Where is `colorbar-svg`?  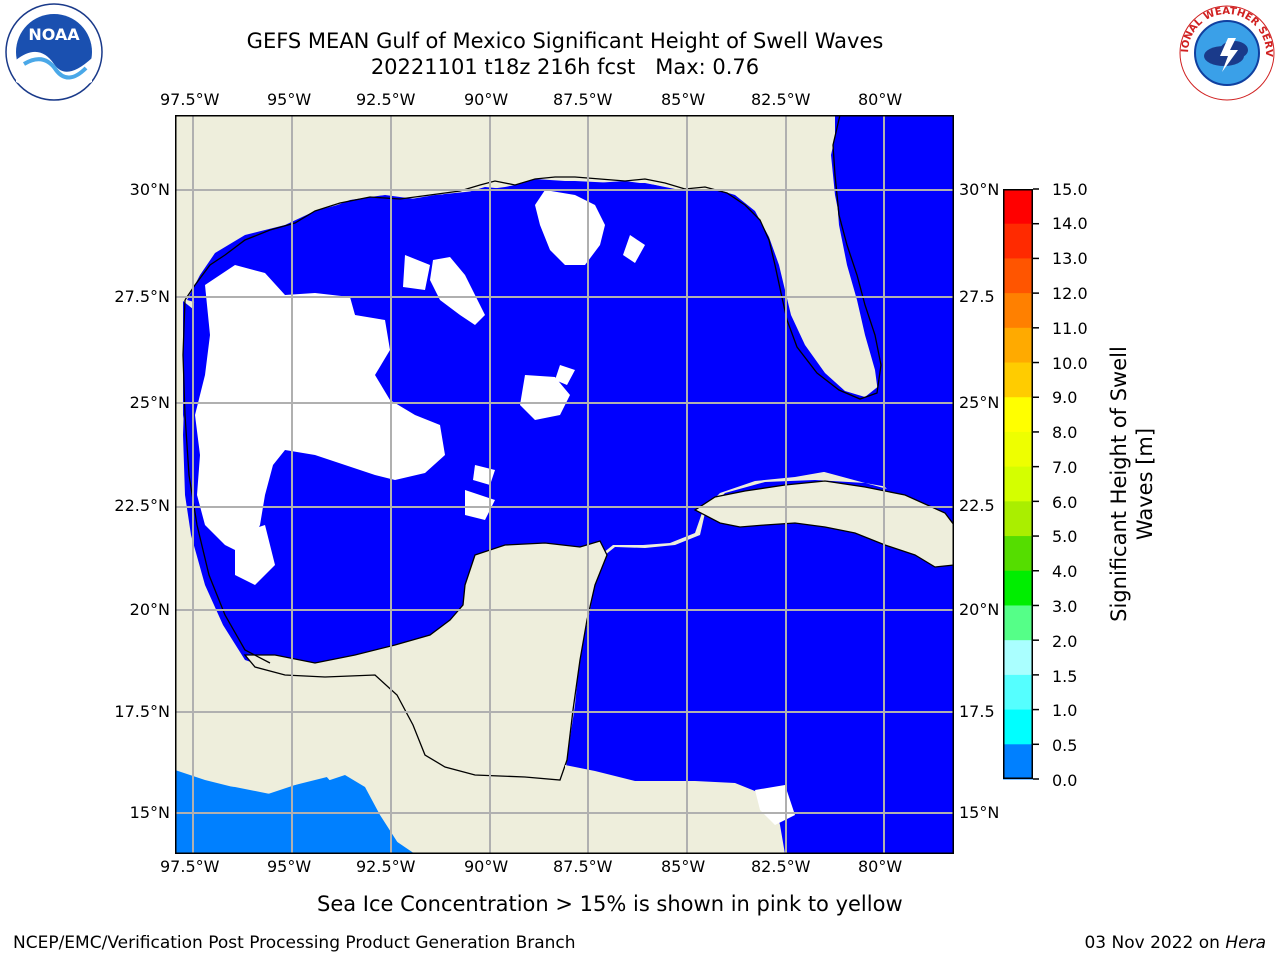 colorbar-svg is located at coordinates (1021, 484).